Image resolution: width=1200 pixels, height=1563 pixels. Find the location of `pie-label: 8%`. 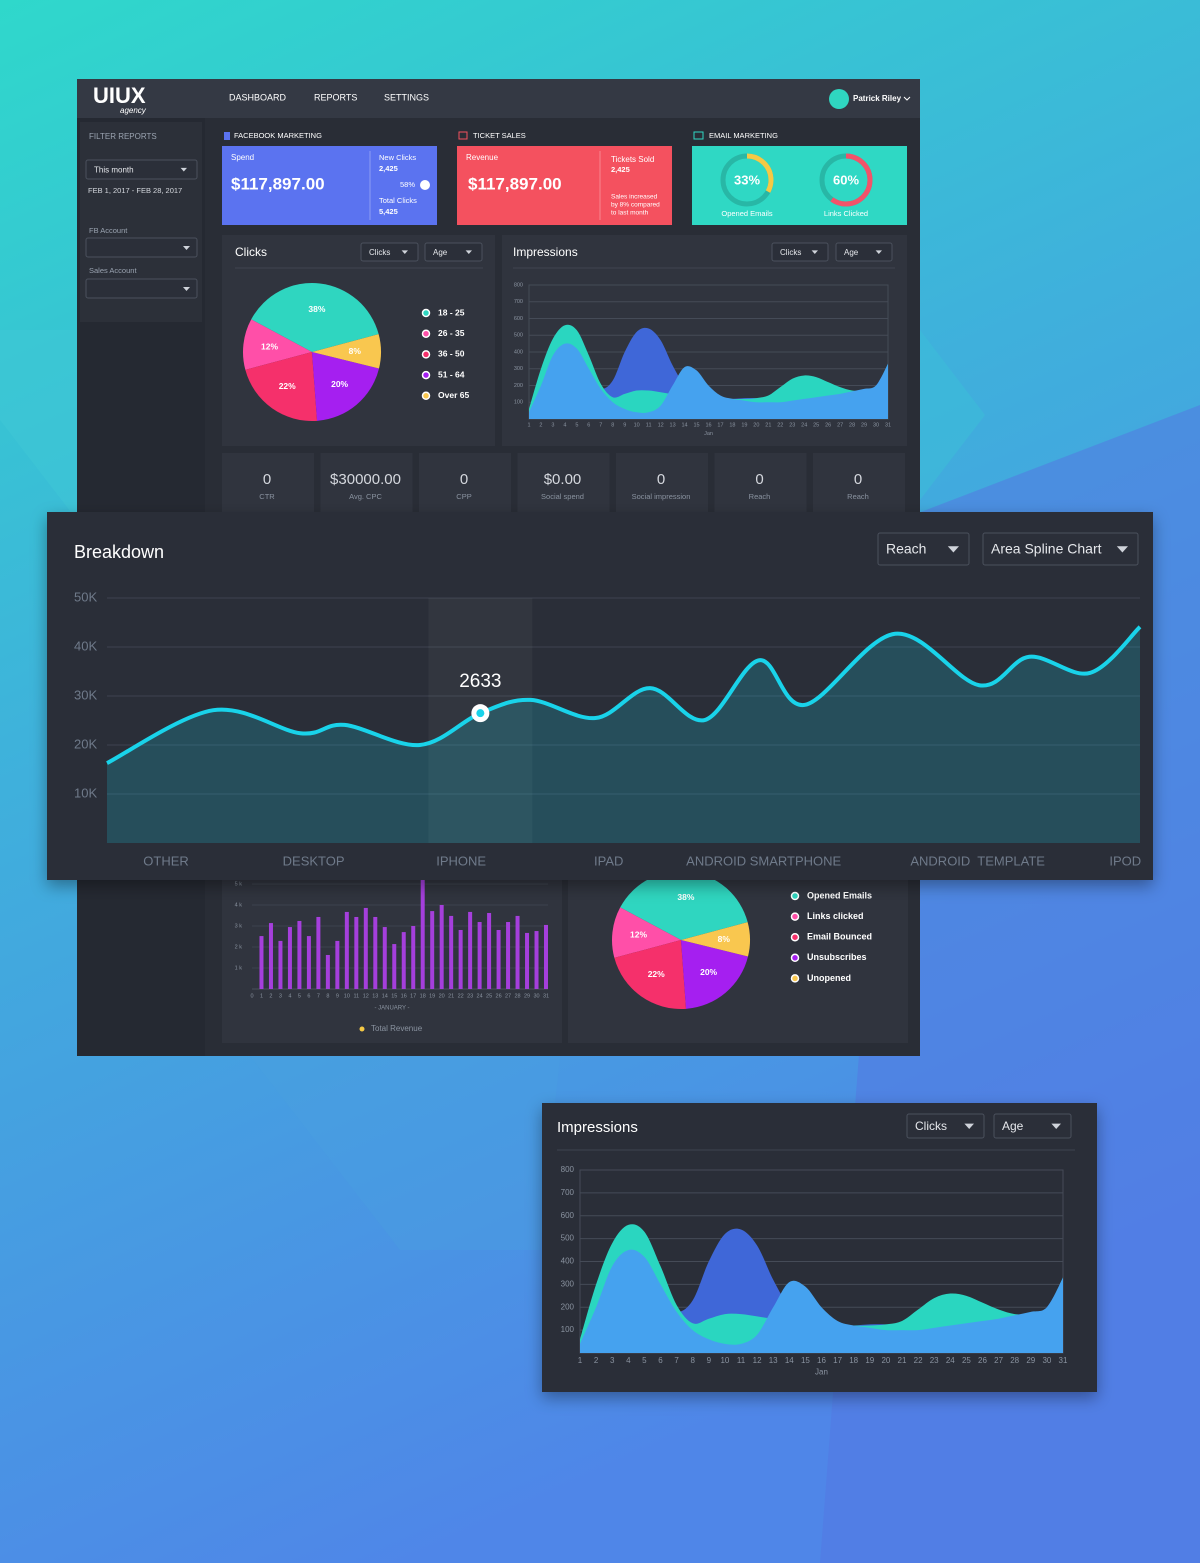

pie-label: 8% is located at coordinates (724, 939).